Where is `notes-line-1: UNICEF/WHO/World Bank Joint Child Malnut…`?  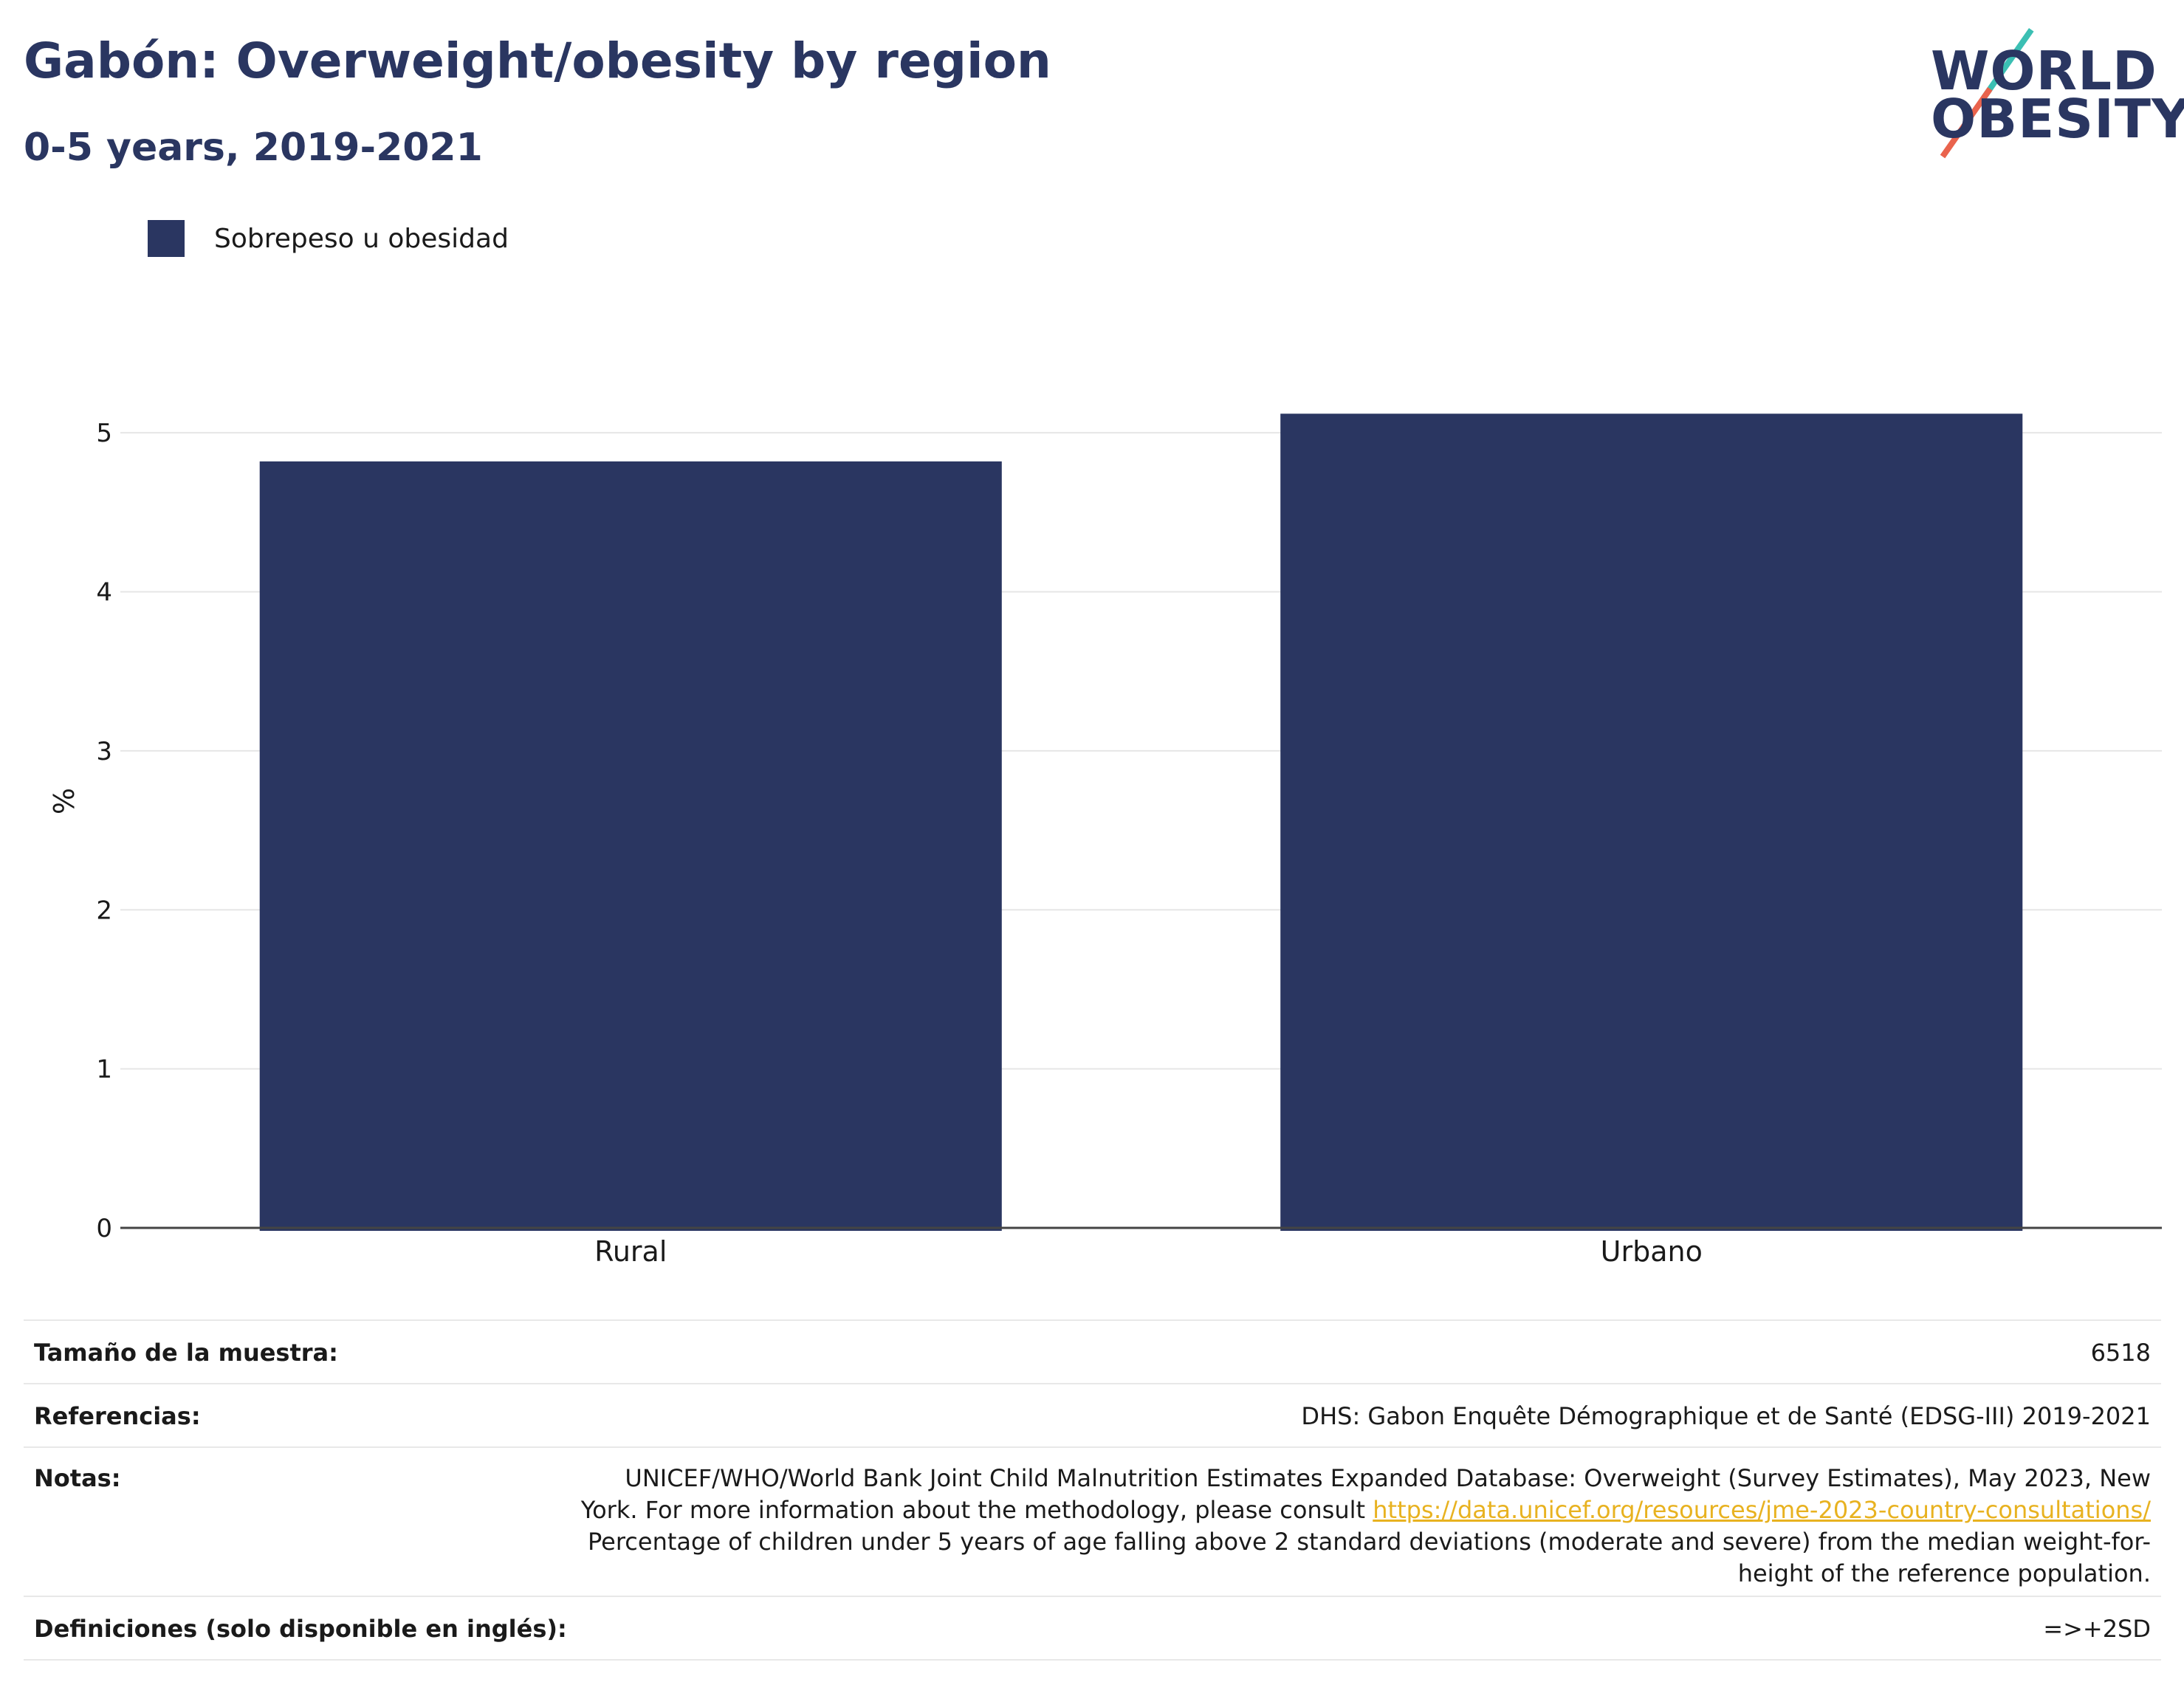
notes-line-1: UNICEF/WHO/World Bank Joint Child Malnut… is located at coordinates (1388, 1478).